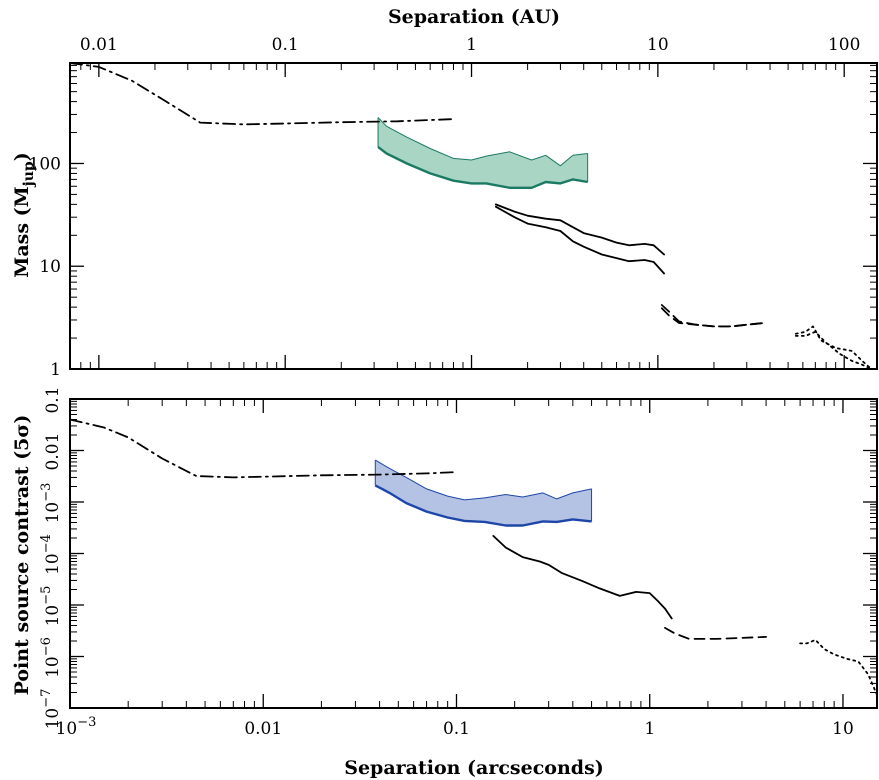  Describe the element at coordinates (482, 167) in the screenshot. I see `mass-band-lower-edge` at that location.